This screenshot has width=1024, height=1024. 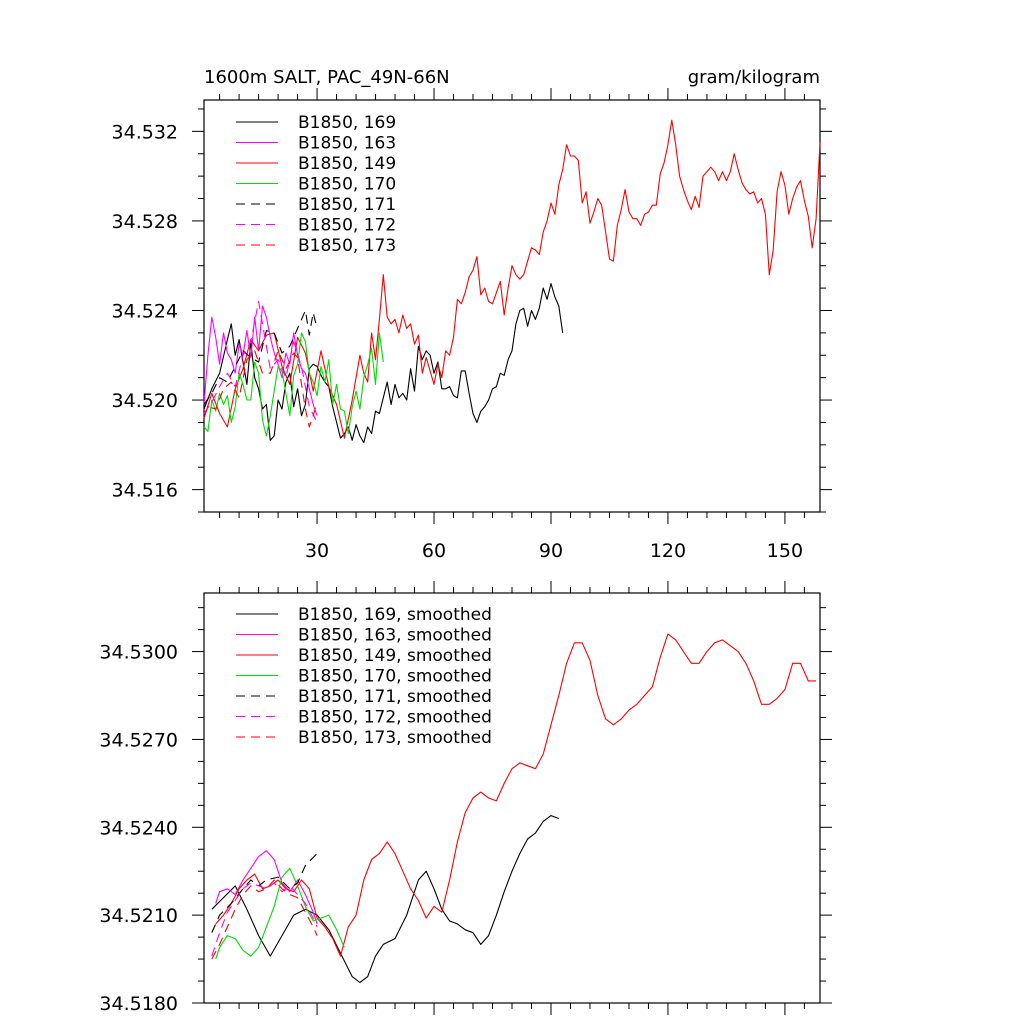 What do you see at coordinates (347, 185) in the screenshot?
I see `legend-label: B1850, 170` at bounding box center [347, 185].